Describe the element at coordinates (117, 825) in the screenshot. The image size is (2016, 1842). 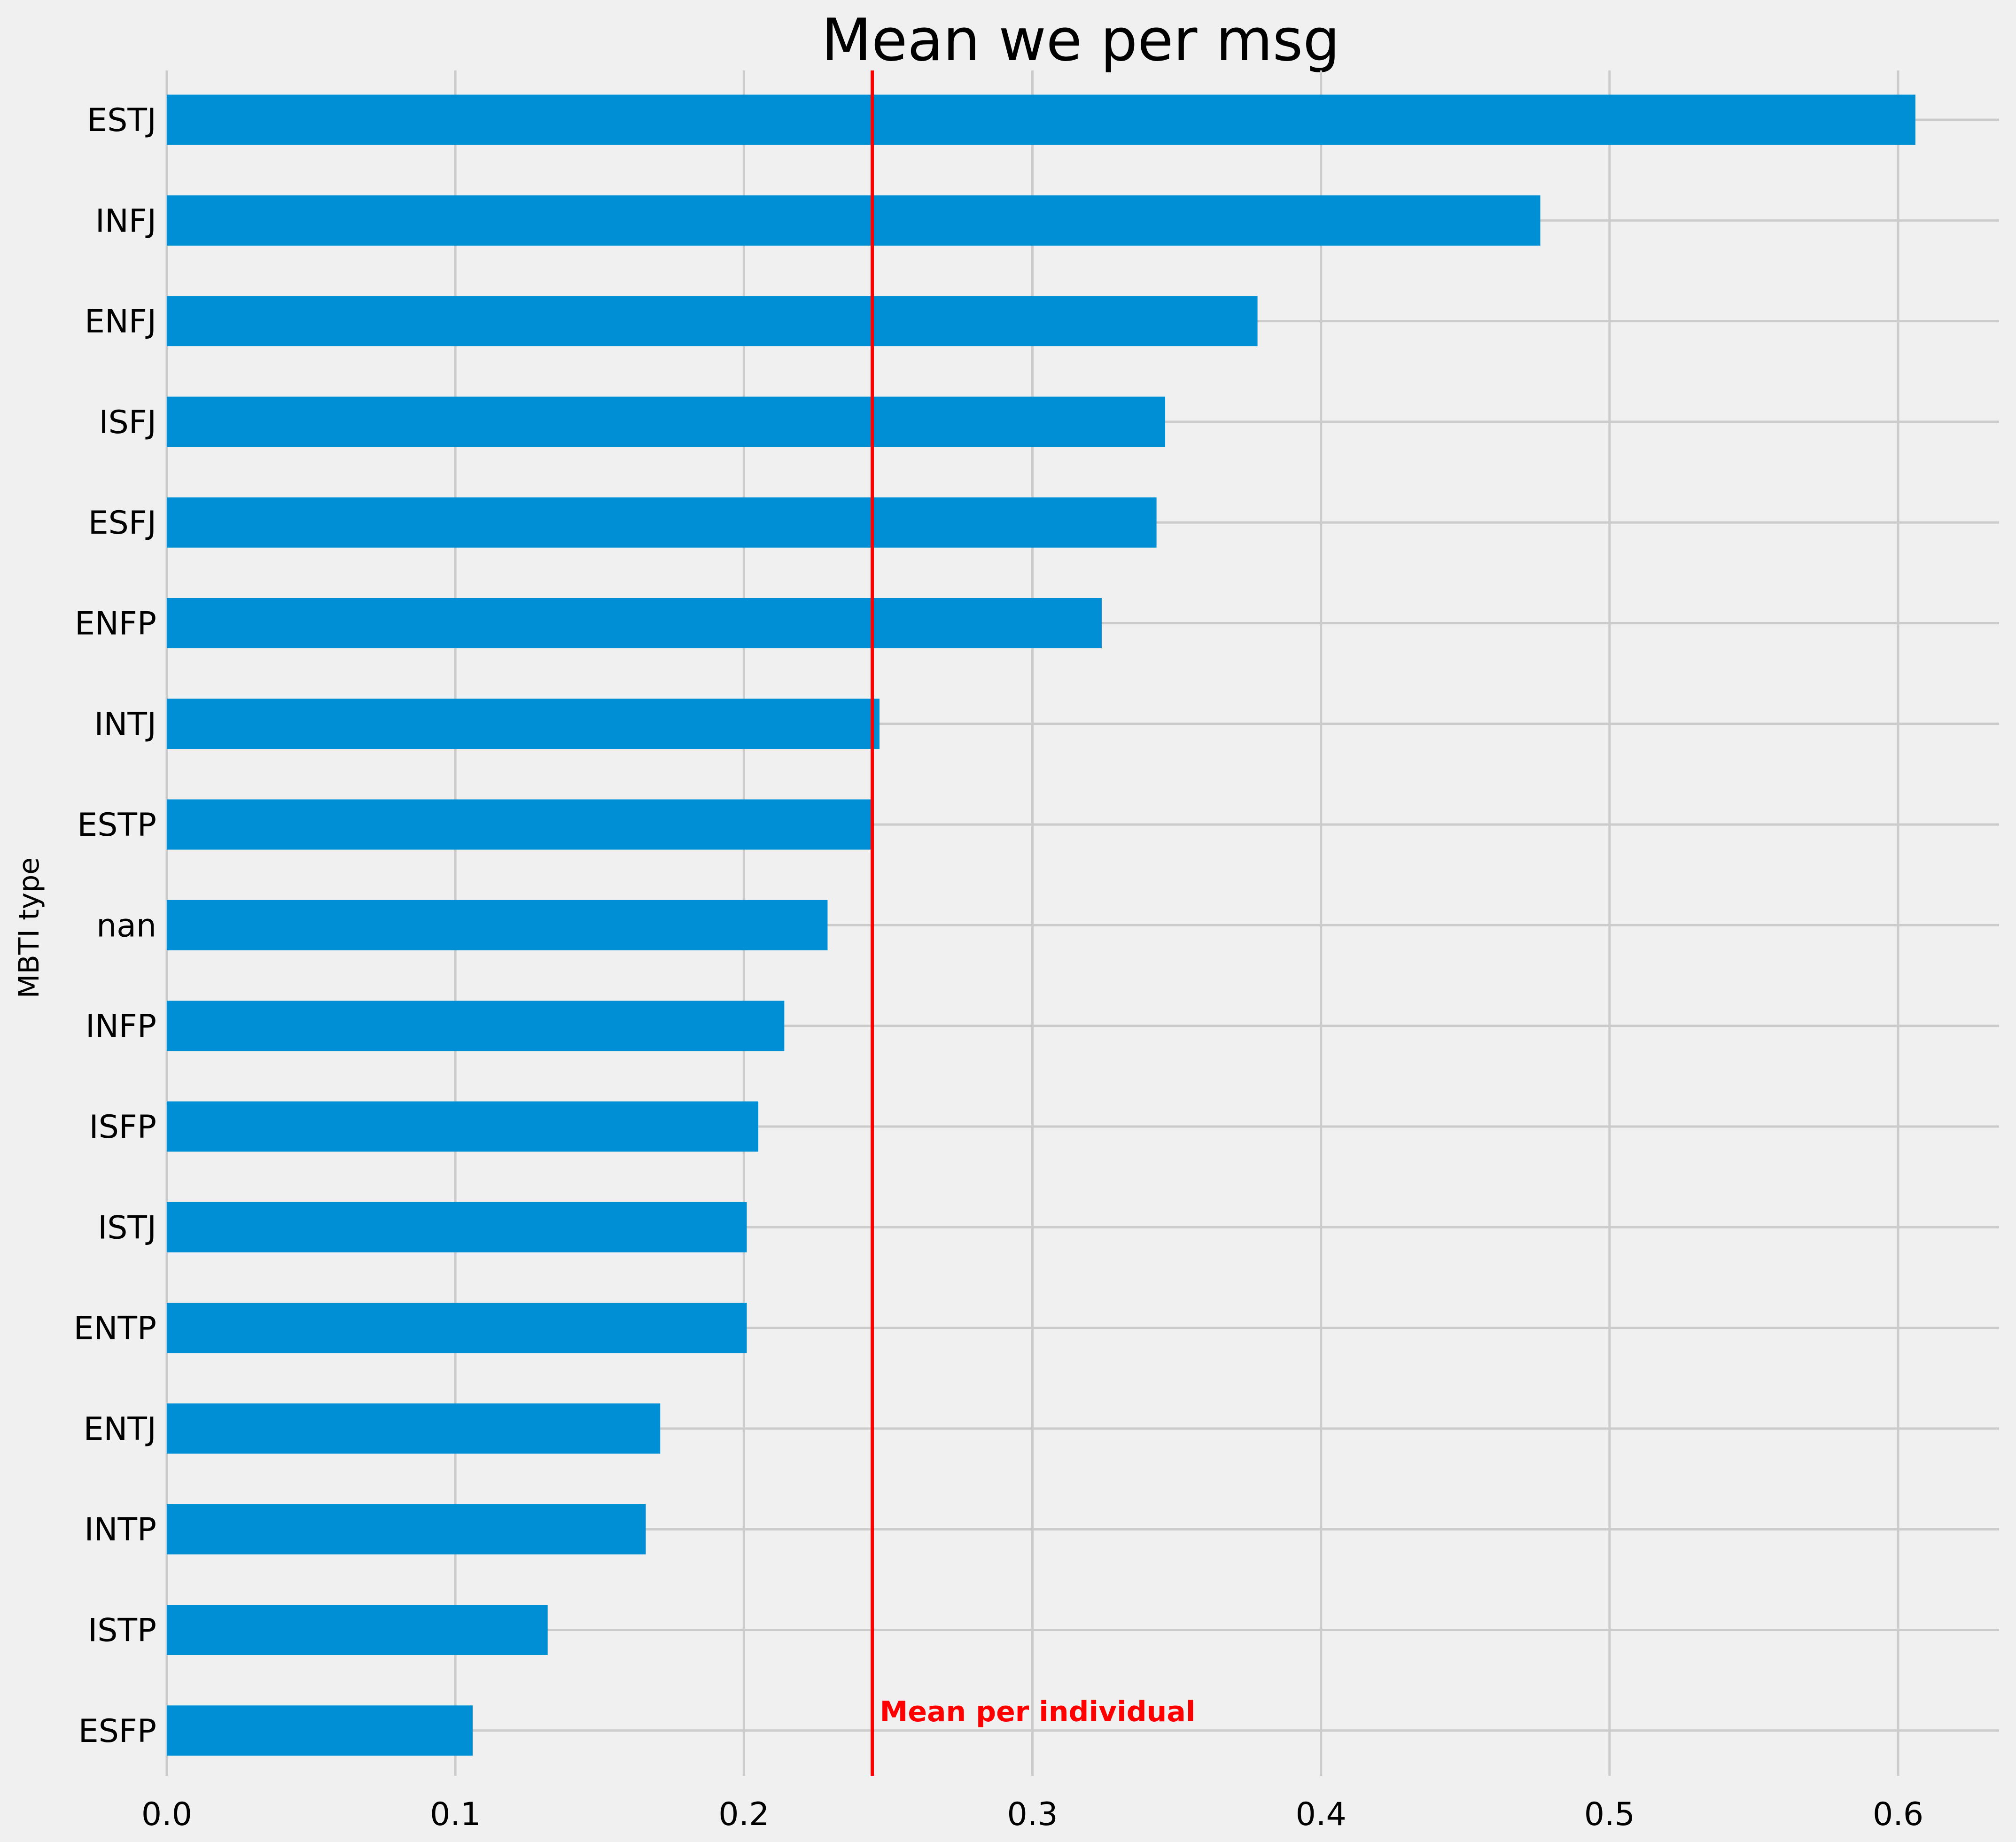
I see `y-tick-label: ESTP` at that location.